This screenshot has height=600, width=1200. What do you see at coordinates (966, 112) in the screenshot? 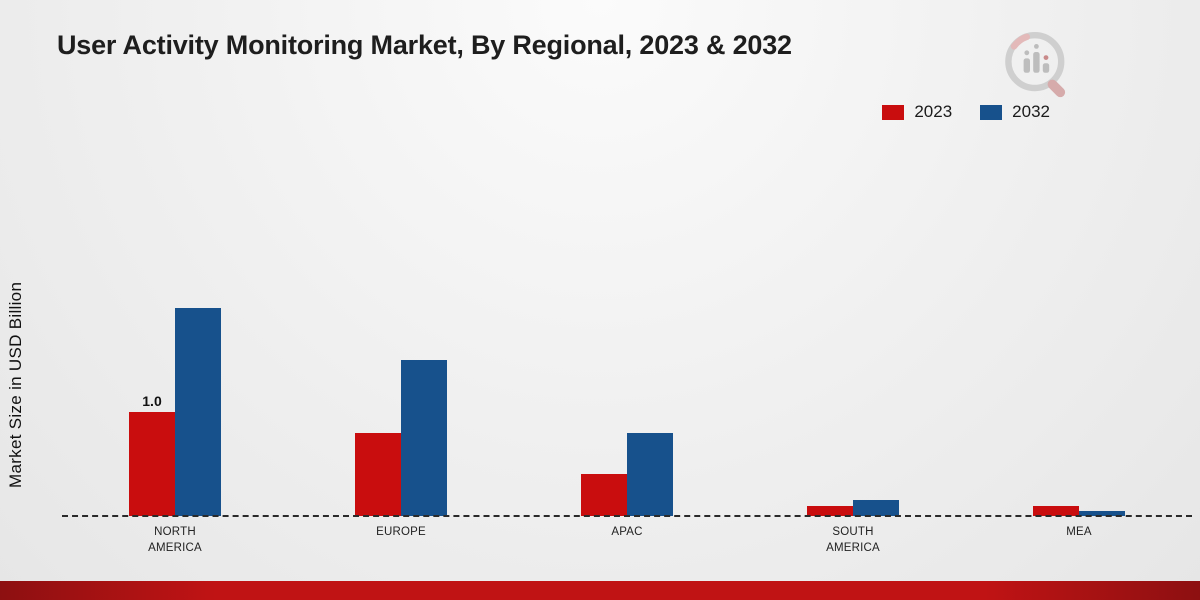
I see `legend: 2023 2032` at bounding box center [966, 112].